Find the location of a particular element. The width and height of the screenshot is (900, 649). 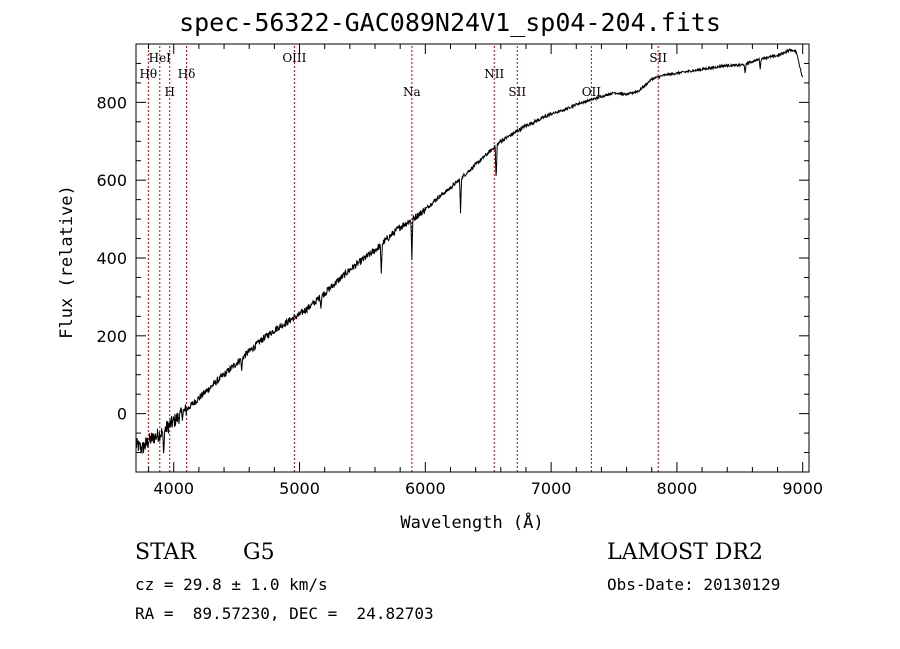

redshift-text: cz = 29.8 ± 1.0 km/s is located at coordinates (231, 584).